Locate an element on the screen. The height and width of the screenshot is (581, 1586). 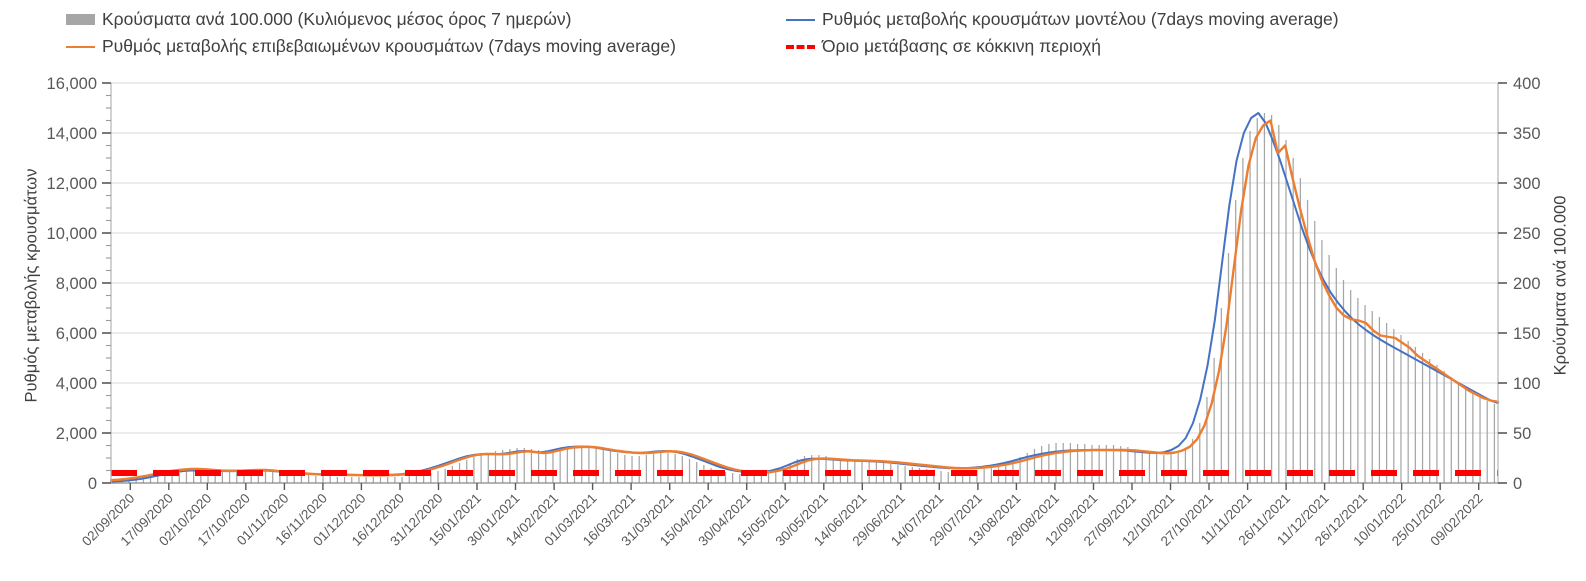
dashed-line-swatch-icon is located at coordinates (800, 46).